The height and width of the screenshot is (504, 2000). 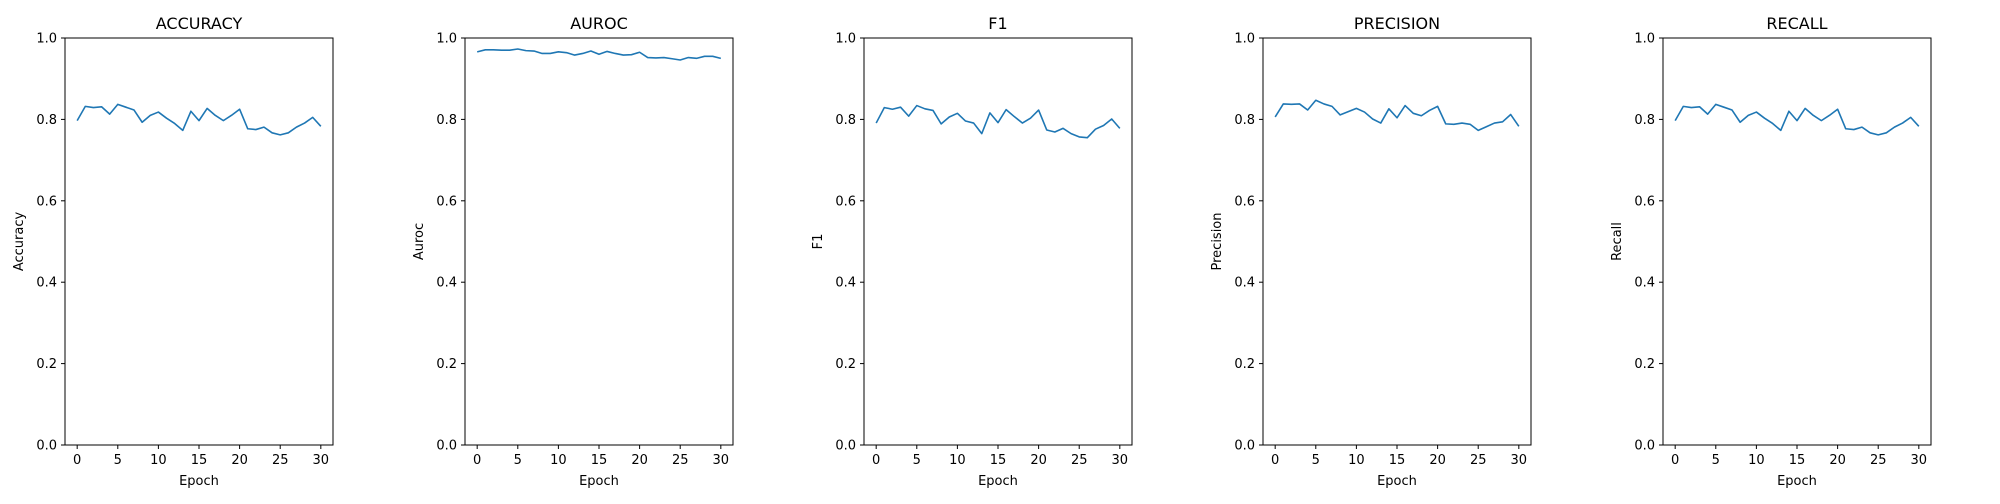 I want to click on chart-title: PRECISION, so click(x=1397, y=23).